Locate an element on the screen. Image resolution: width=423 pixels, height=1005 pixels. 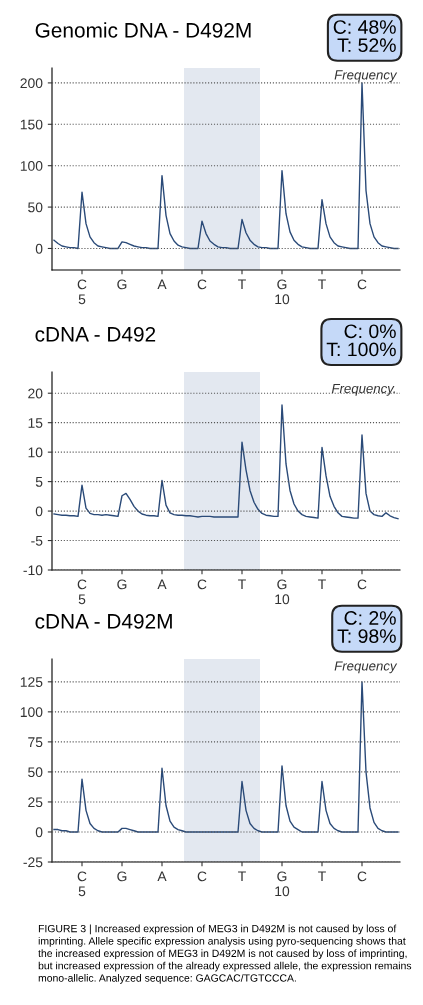
y-tick-label: 75 is located at coordinates (35, 742).